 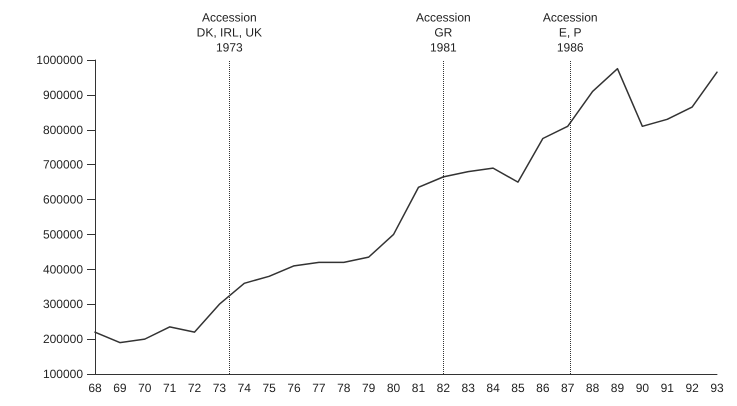 I want to click on x-tick-label: 73, so click(x=219, y=388).